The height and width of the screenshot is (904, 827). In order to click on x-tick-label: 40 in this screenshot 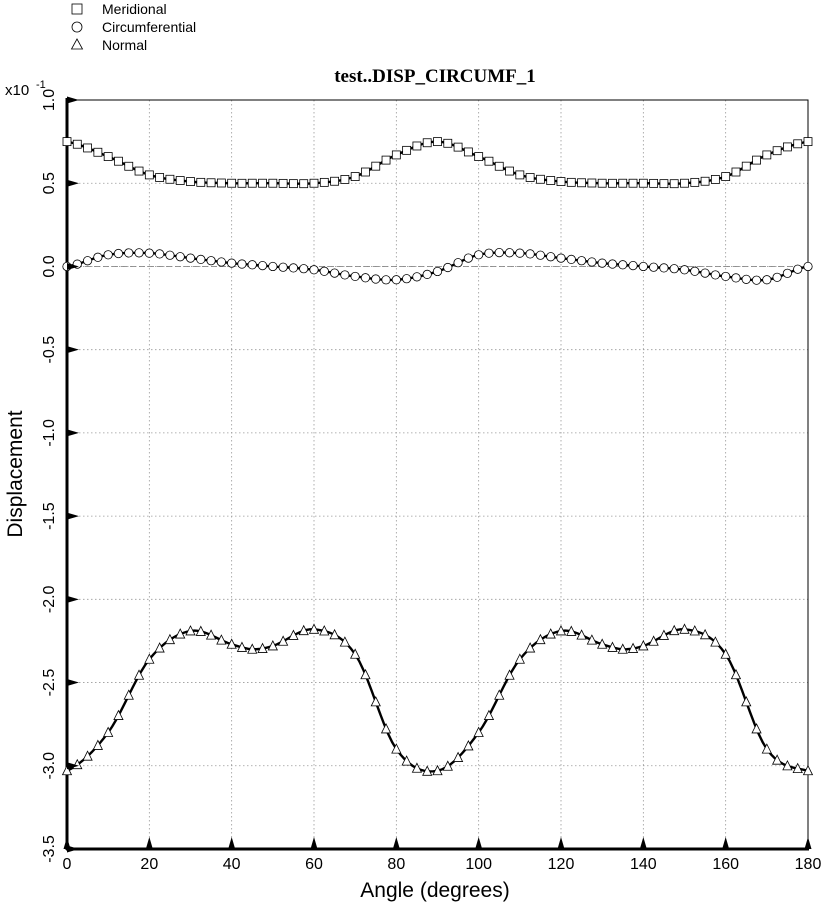, I will do `click(232, 864)`.